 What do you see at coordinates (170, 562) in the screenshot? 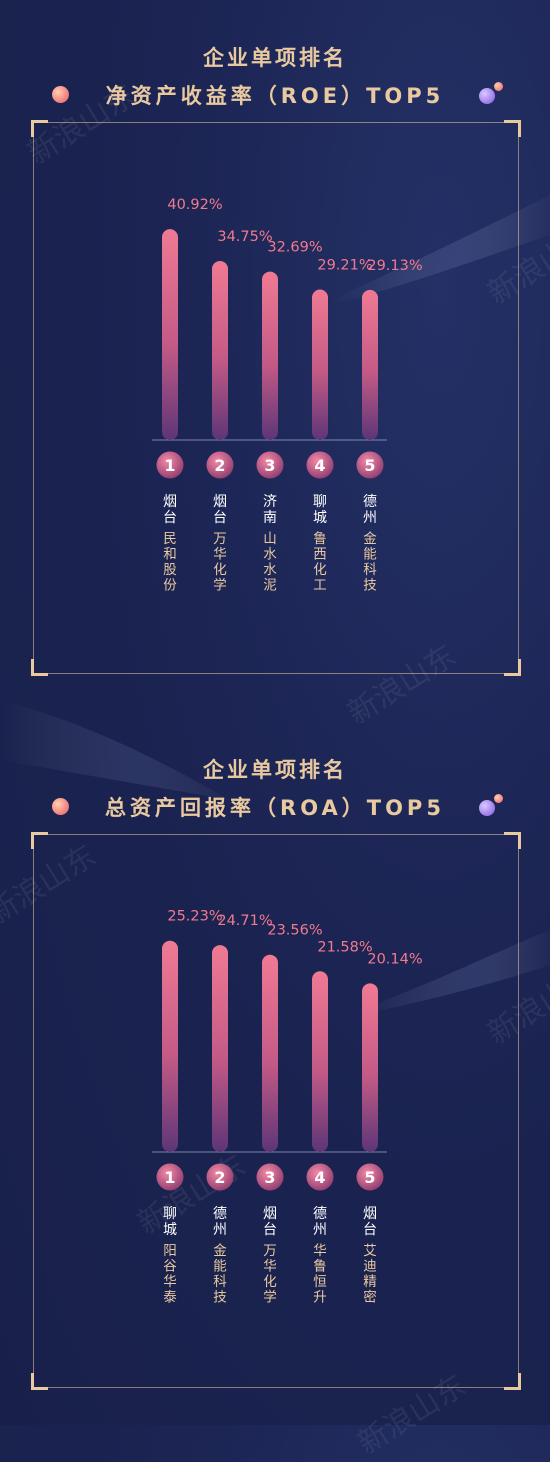
I see `company-label: 民和股份` at bounding box center [170, 562].